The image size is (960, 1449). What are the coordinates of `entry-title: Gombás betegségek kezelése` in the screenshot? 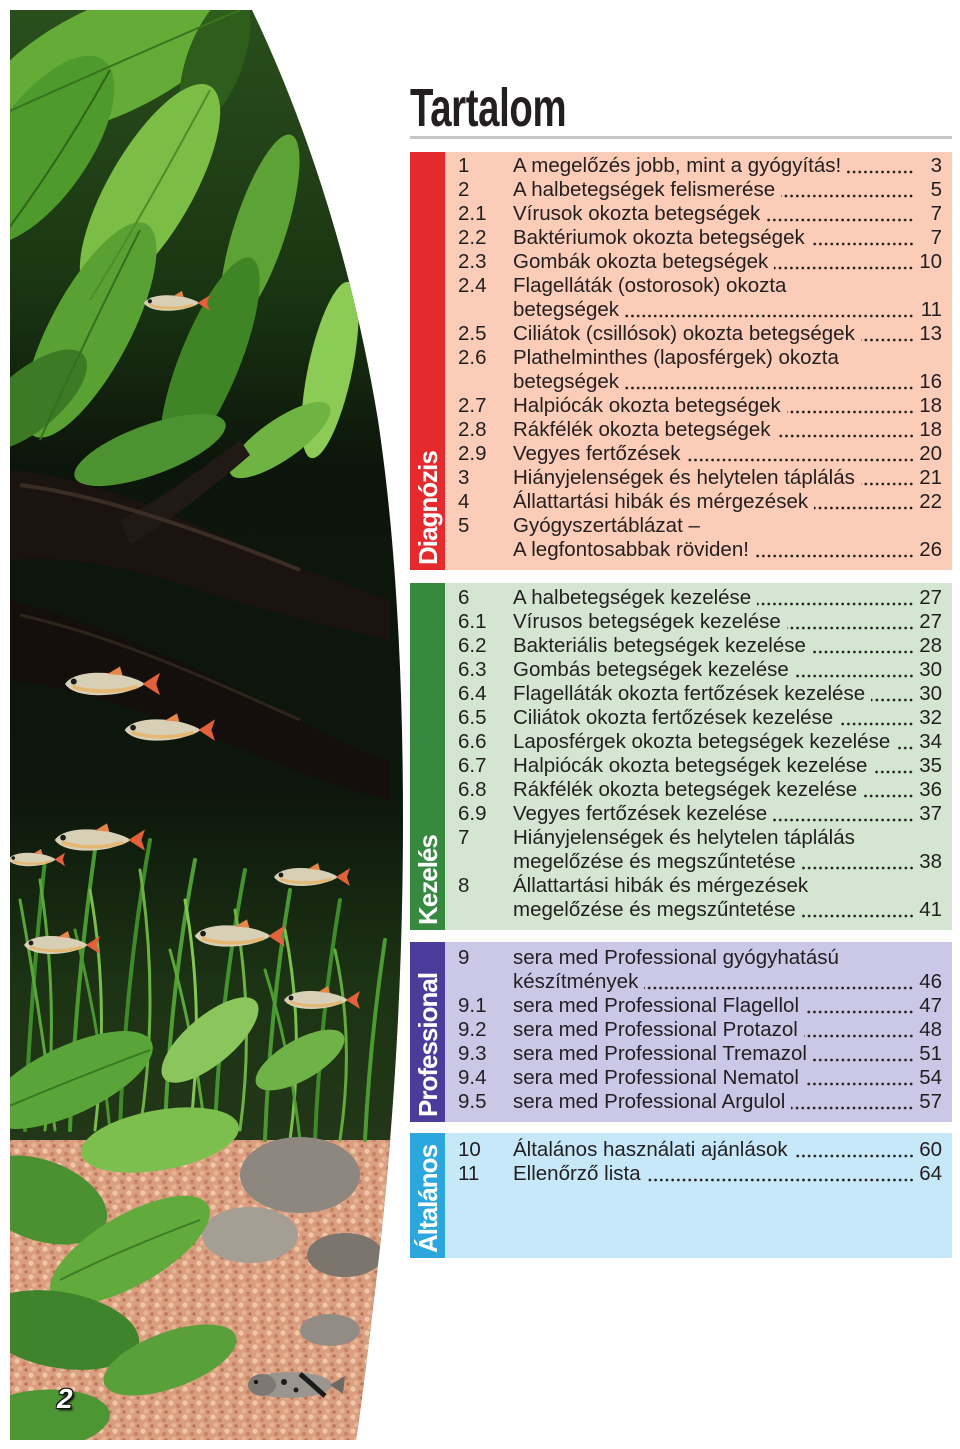 It's located at (651, 669).